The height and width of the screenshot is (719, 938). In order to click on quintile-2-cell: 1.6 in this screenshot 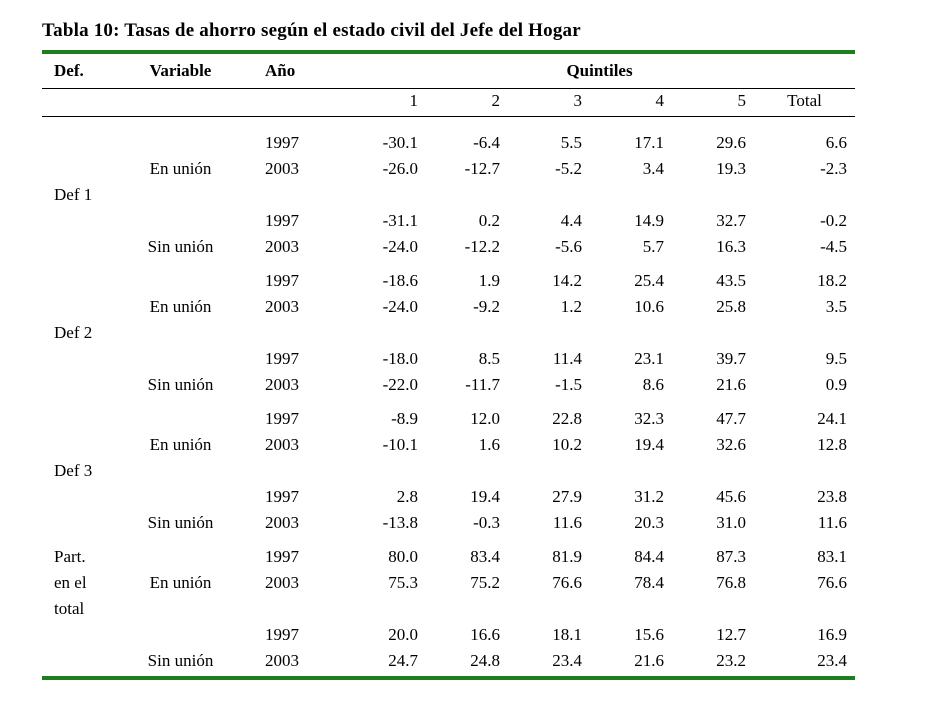, I will do `click(489, 444)`.